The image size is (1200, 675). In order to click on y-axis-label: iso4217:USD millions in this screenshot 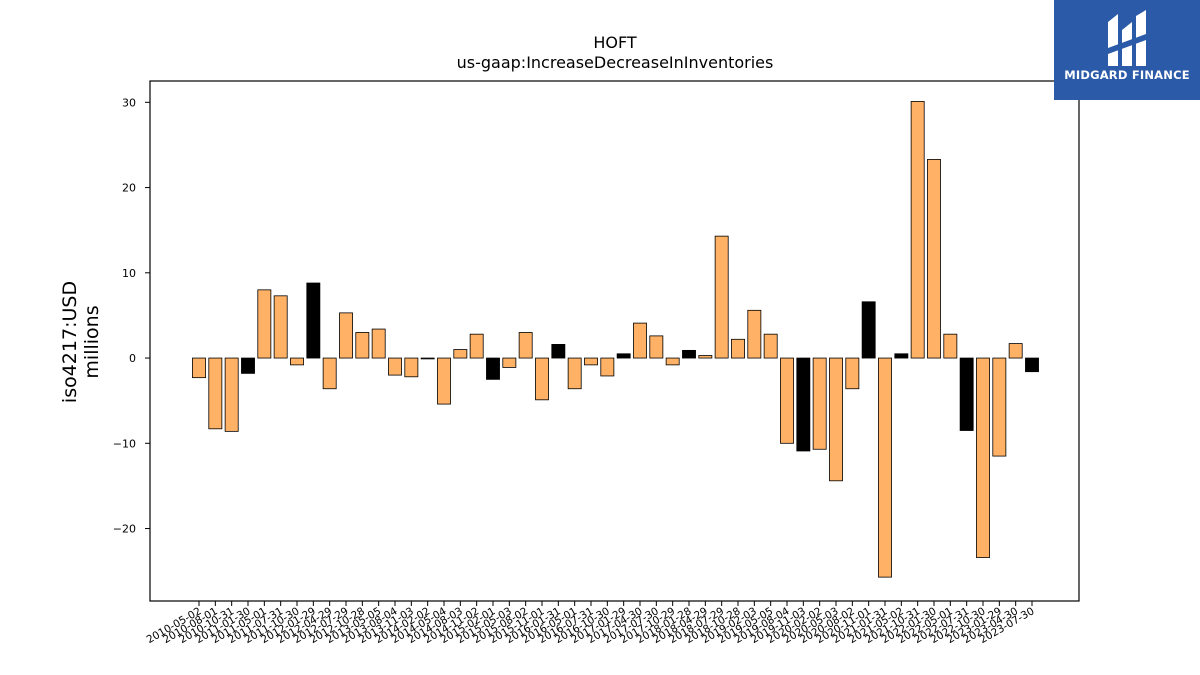, I will do `click(81, 342)`.